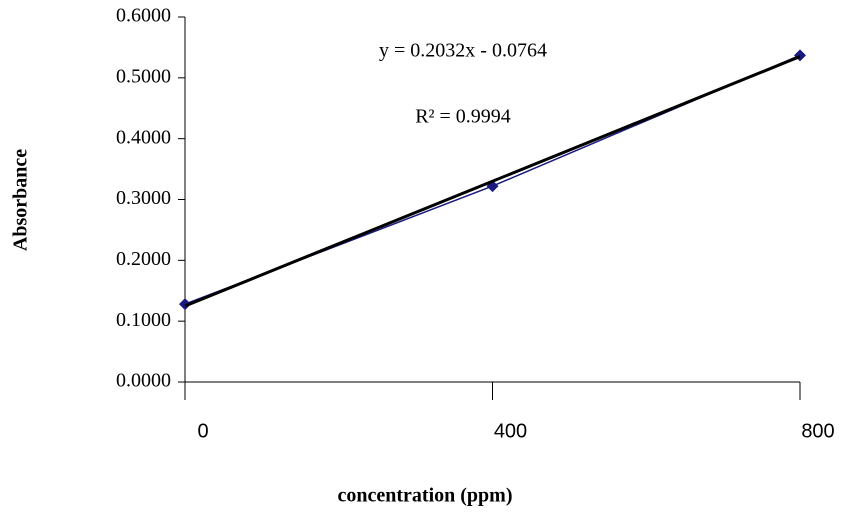 This screenshot has height=515, width=851. I want to click on y-axis-title: Absorbance, so click(21, 200).